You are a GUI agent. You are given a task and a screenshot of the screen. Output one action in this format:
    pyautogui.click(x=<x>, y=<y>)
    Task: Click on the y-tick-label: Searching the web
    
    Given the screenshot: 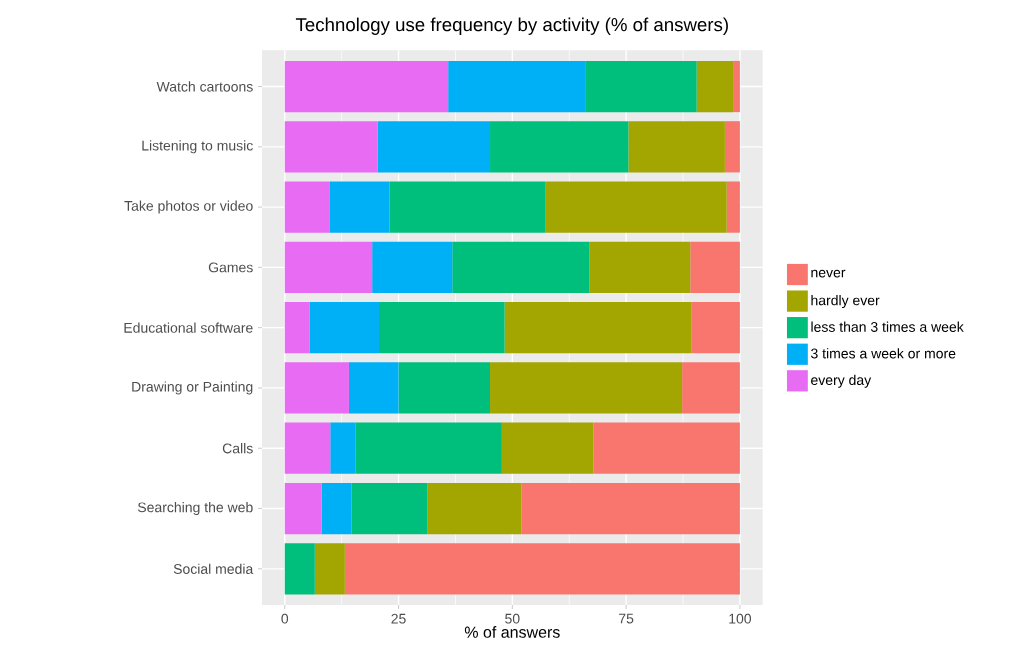 What is the action you would take?
    pyautogui.click(x=195, y=509)
    